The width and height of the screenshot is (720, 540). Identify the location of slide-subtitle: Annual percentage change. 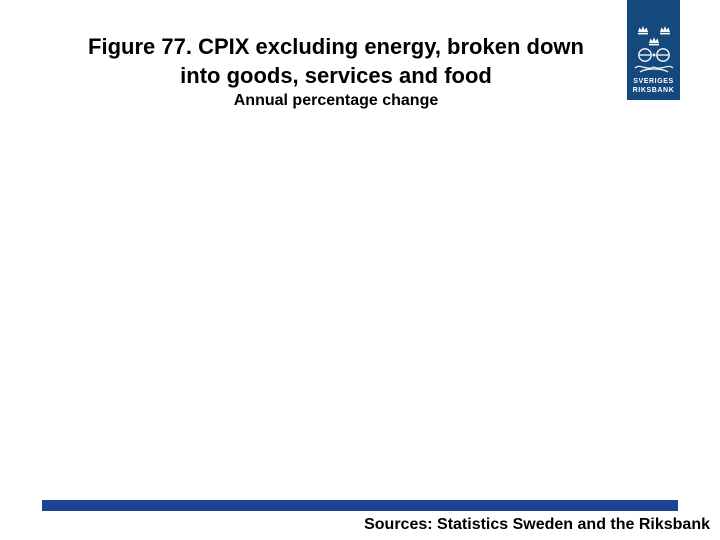
(336, 100).